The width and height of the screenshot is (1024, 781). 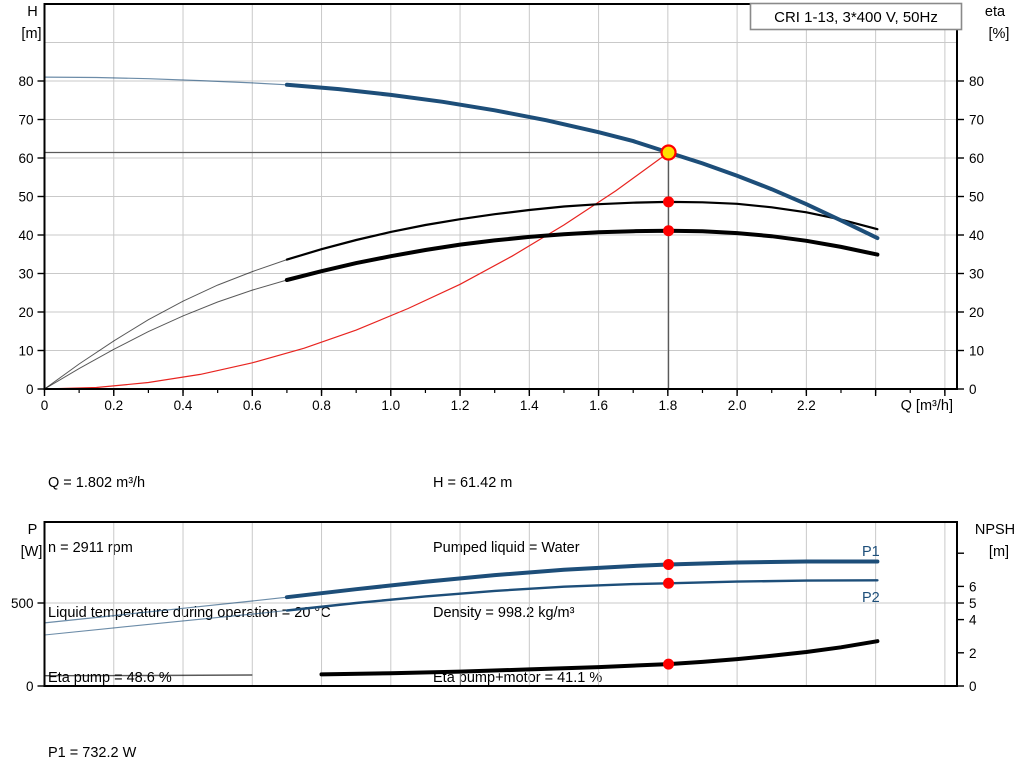 What do you see at coordinates (667, 405) in the screenshot?
I see `tick-label: 1.8` at bounding box center [667, 405].